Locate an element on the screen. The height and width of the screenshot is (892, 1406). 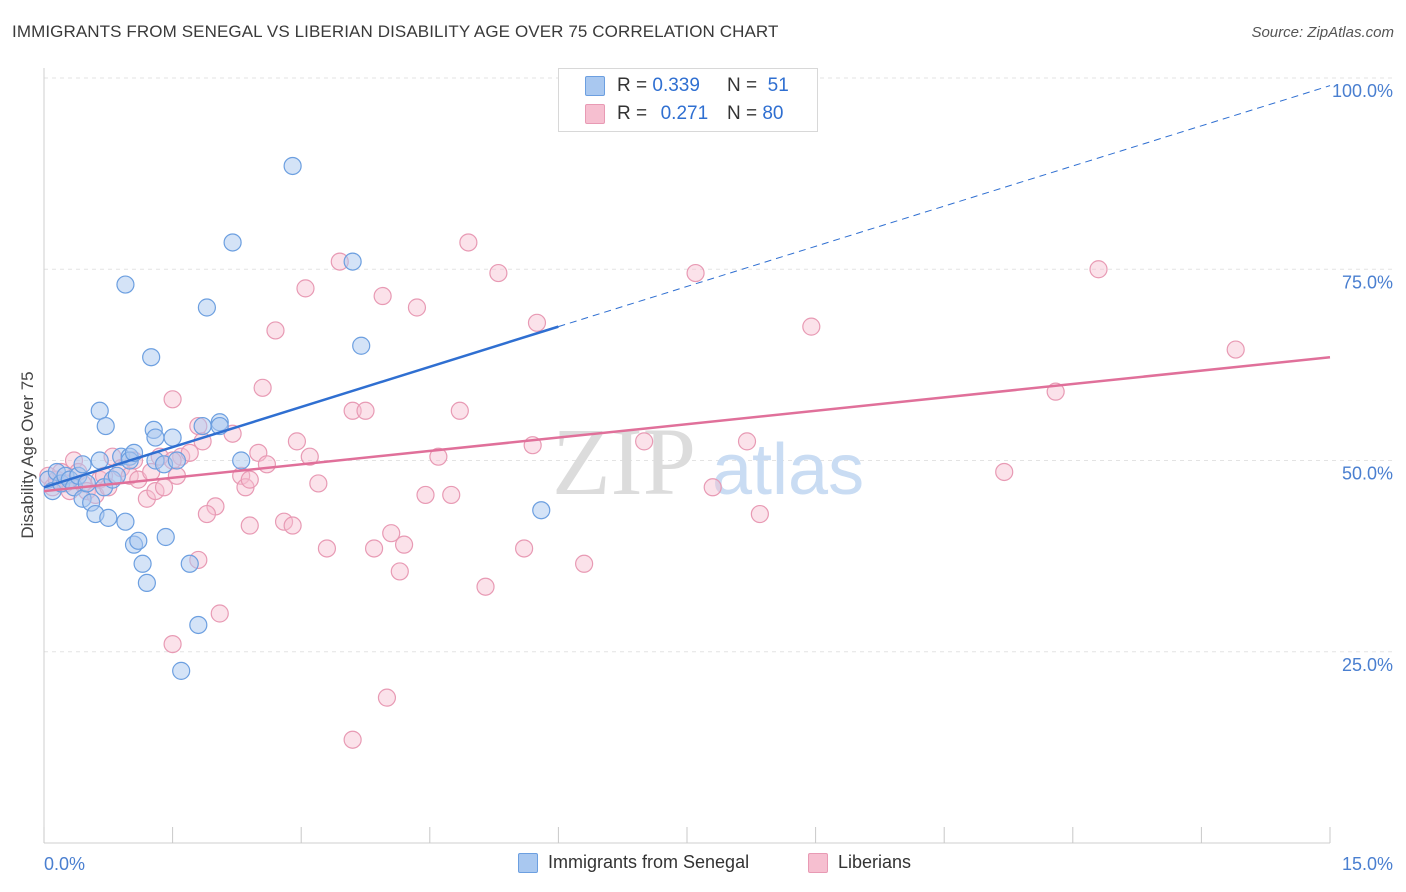
watermark-atlas: atlas is located at coordinates (788, 470).